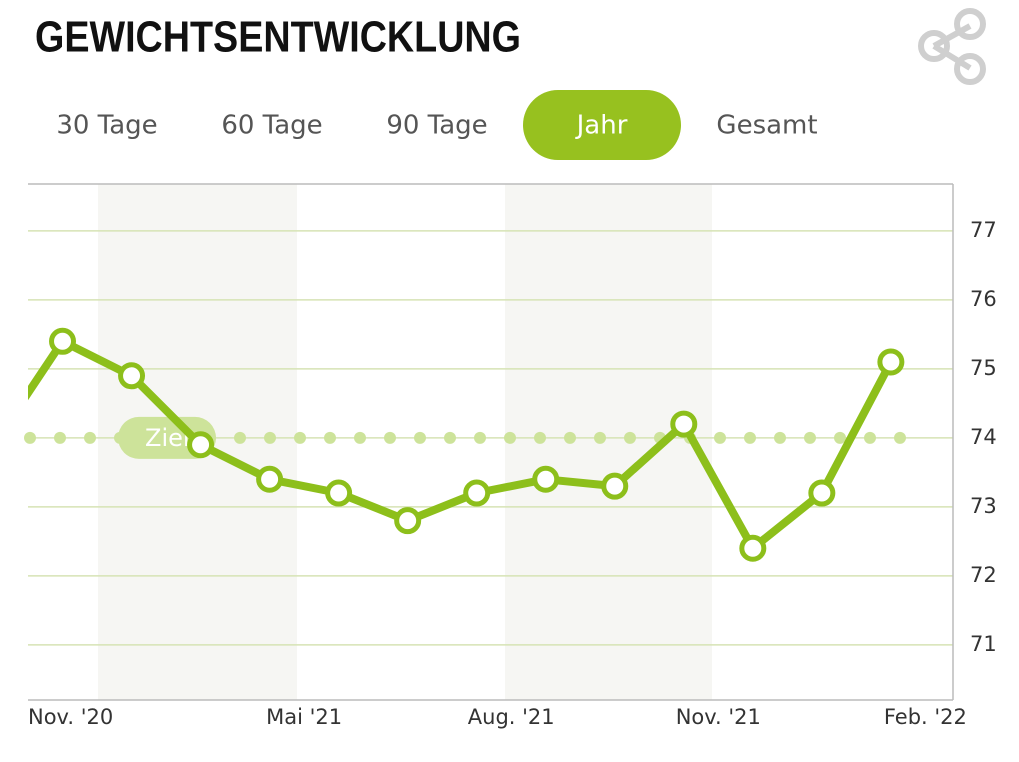 This screenshot has width=1019, height=762. I want to click on x-tick-label: Nov. '21, so click(718, 717).